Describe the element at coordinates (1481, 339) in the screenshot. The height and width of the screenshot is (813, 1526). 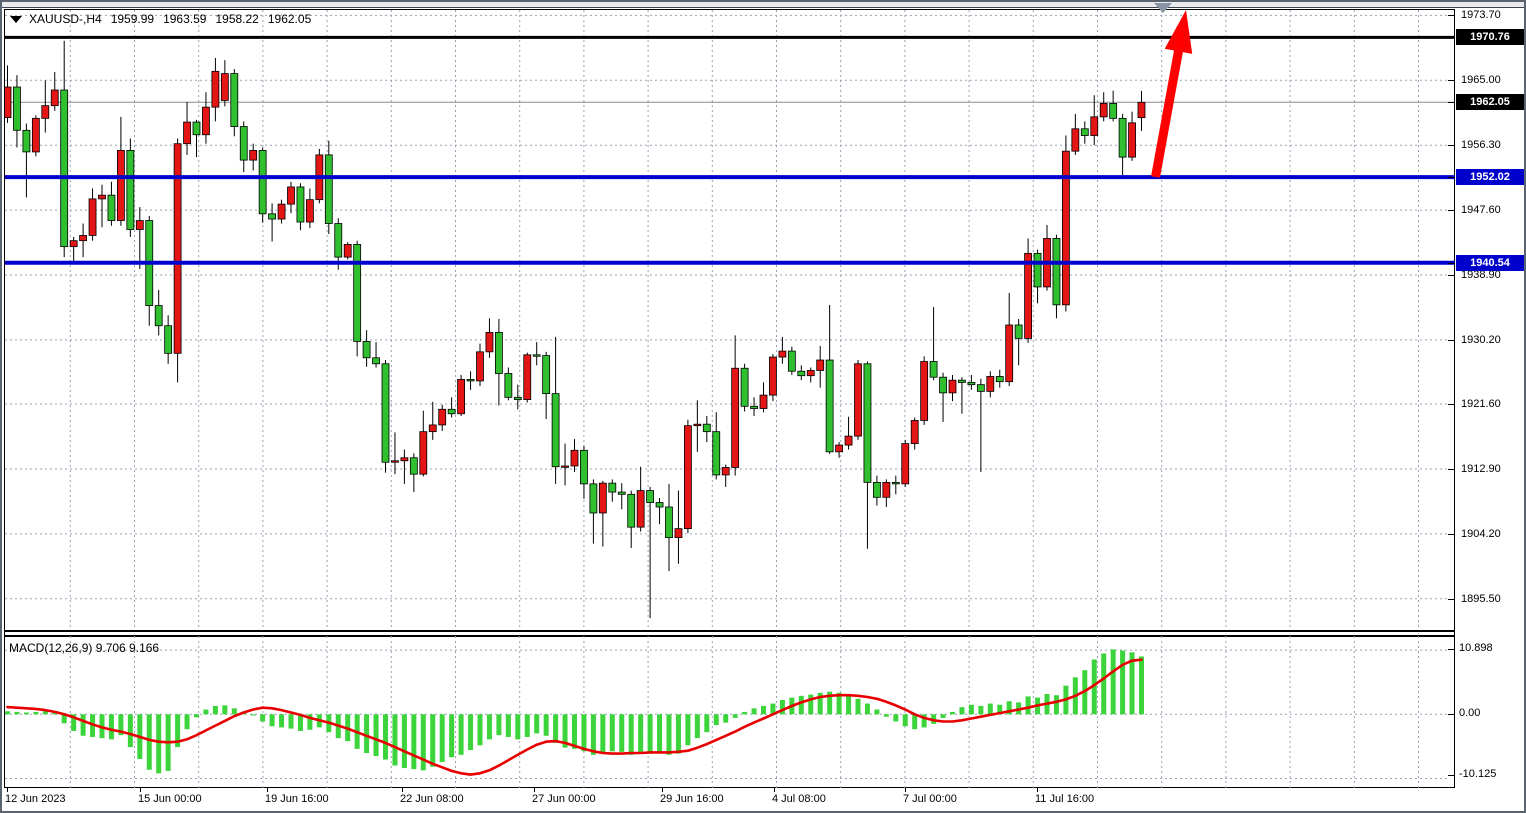
I see `price-tick-label: 1930.20` at that location.